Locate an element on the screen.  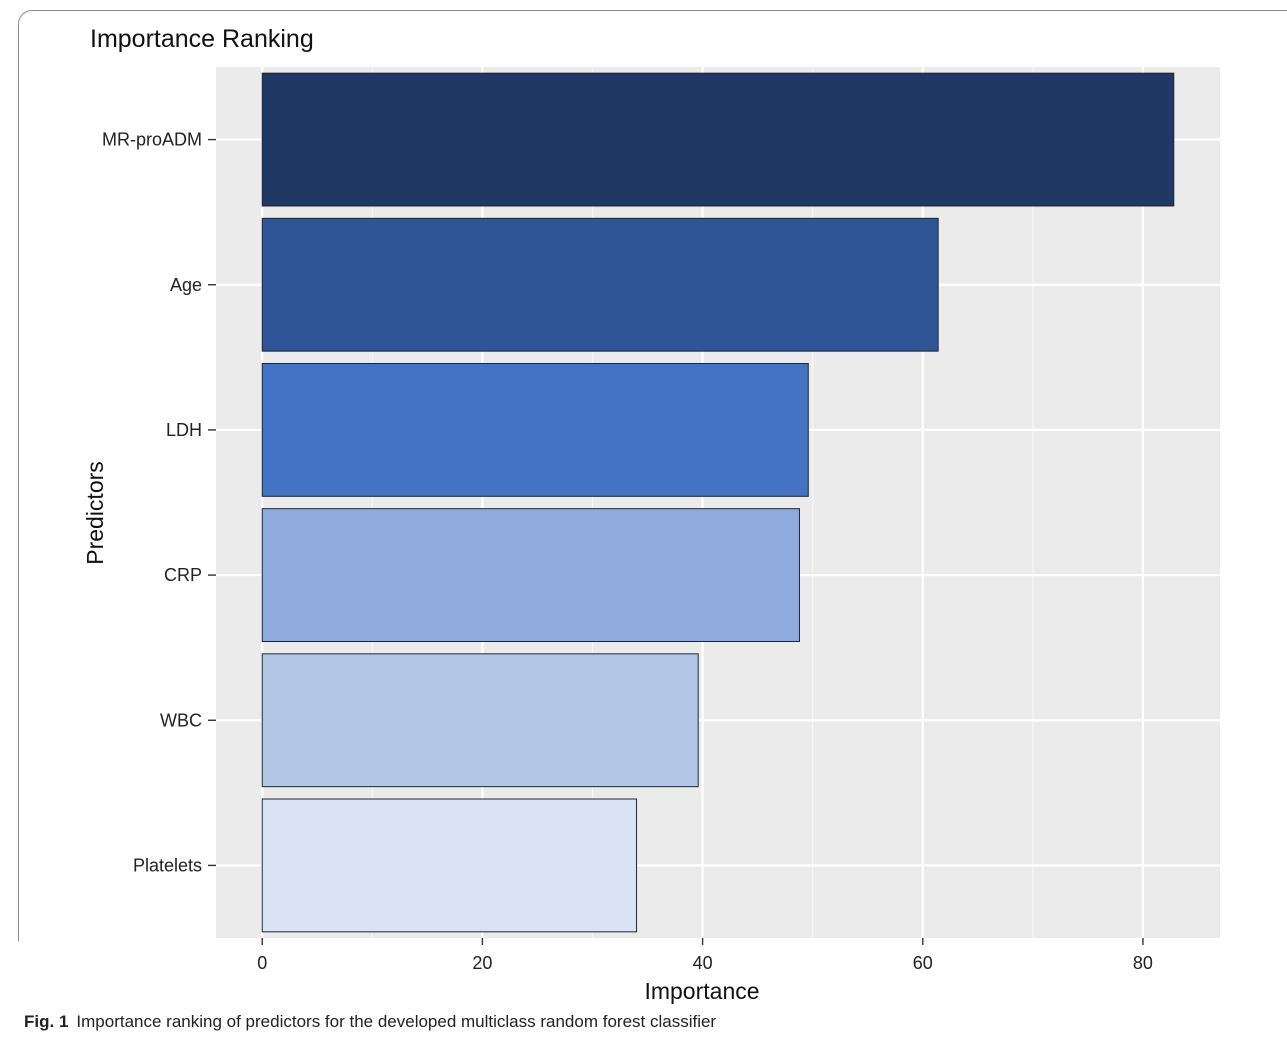
x-tick-label: 80 is located at coordinates (1143, 963).